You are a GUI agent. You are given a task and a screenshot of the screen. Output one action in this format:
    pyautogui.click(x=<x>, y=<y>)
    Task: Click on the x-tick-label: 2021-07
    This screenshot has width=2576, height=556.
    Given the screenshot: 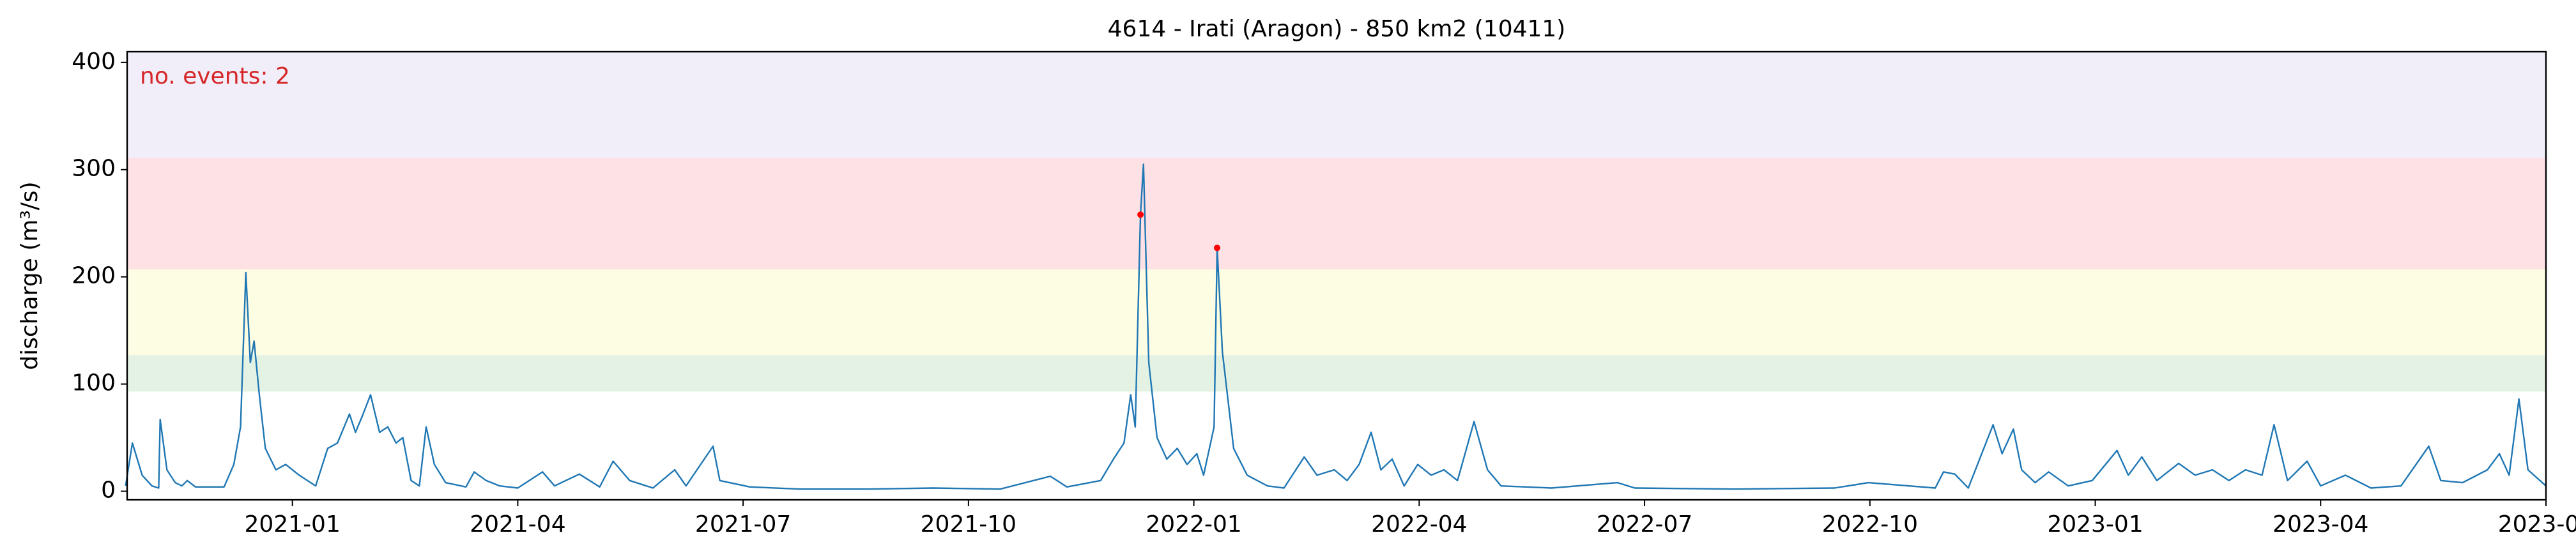 What is the action you would take?
    pyautogui.click(x=743, y=524)
    